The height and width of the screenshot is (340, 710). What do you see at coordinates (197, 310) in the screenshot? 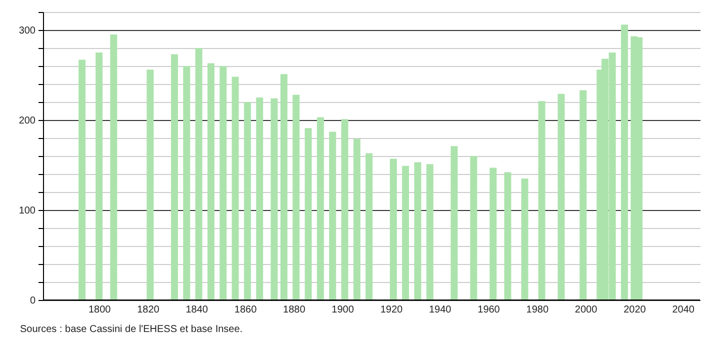
I see `x-tick-label: 1840` at bounding box center [197, 310].